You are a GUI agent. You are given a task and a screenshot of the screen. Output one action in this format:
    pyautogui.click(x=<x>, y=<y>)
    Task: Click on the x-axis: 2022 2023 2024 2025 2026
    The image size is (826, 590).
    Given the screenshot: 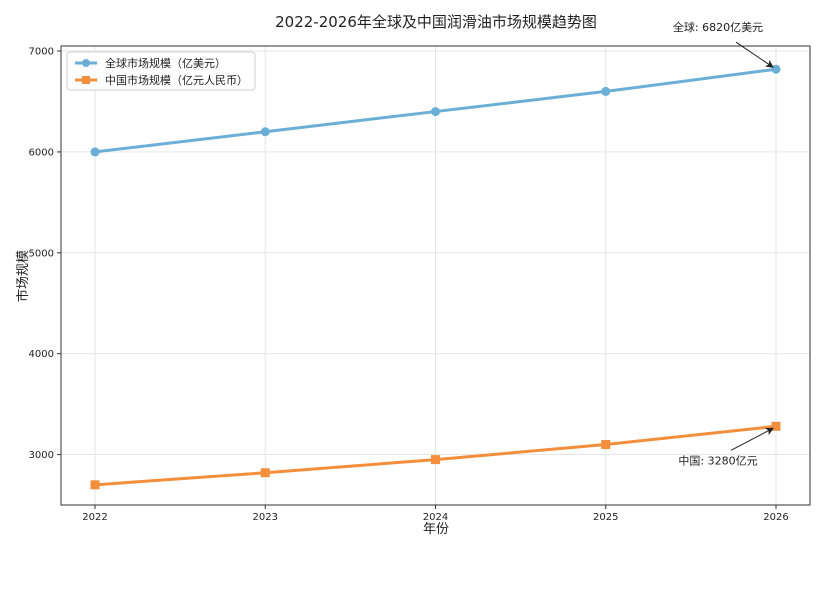 What is the action you would take?
    pyautogui.click(x=435, y=514)
    